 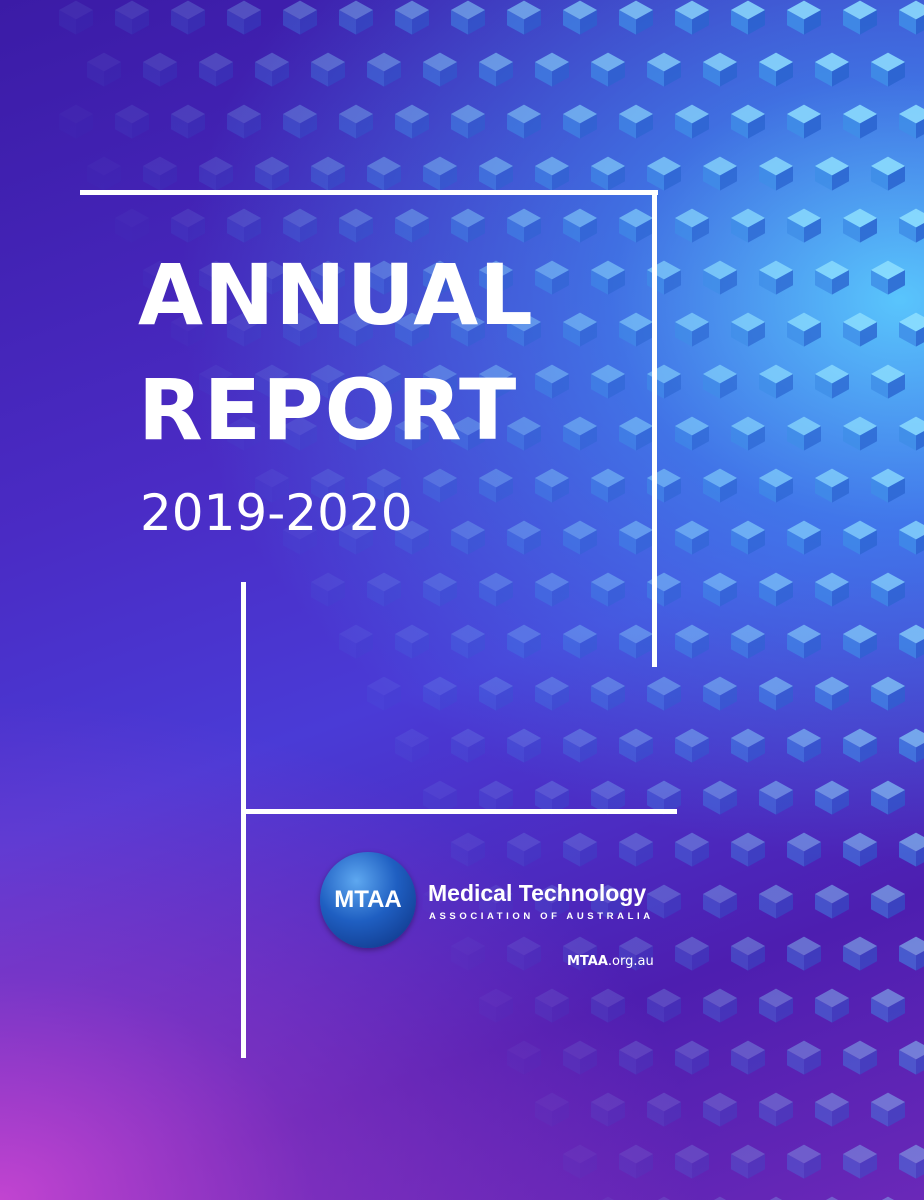 I want to click on frame-line-bottom, so click(x=459, y=811).